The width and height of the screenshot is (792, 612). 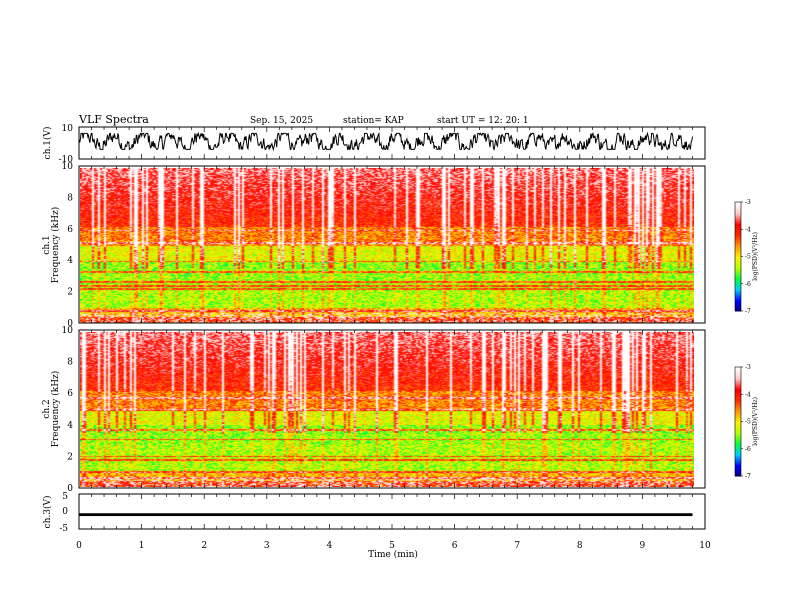 I want to click on colorbar-tick-label: -4, so click(x=748, y=394).